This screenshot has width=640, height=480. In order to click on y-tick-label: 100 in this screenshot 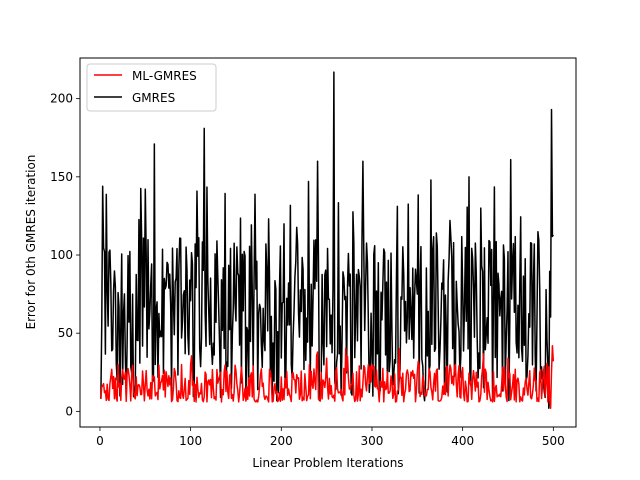, I will do `click(61, 255)`.